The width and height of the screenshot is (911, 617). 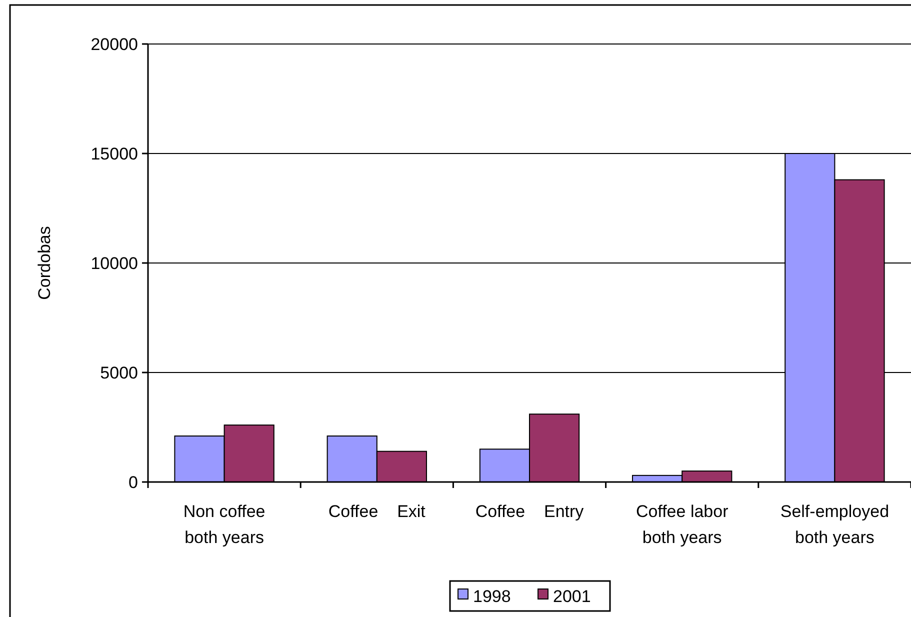 I want to click on y-tick-label: 10000, so click(x=114, y=263).